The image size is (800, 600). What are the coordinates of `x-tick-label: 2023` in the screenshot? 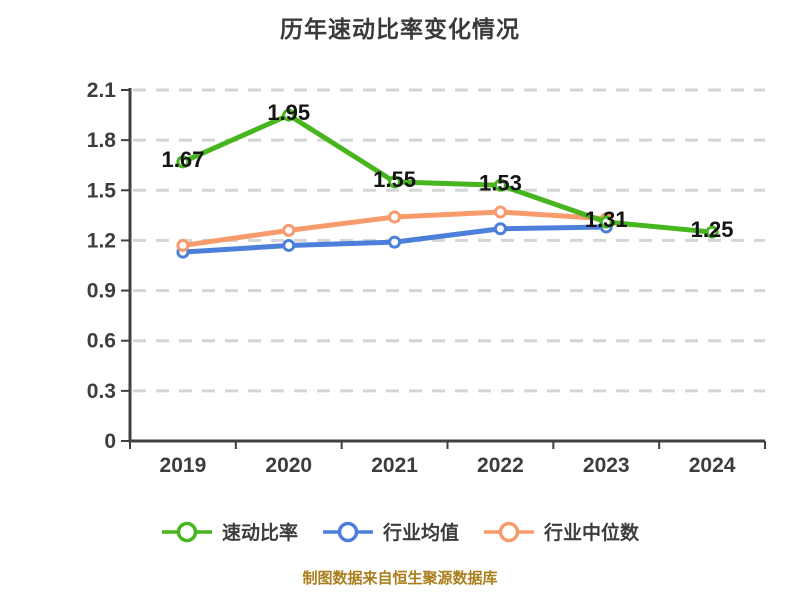 It's located at (606, 465).